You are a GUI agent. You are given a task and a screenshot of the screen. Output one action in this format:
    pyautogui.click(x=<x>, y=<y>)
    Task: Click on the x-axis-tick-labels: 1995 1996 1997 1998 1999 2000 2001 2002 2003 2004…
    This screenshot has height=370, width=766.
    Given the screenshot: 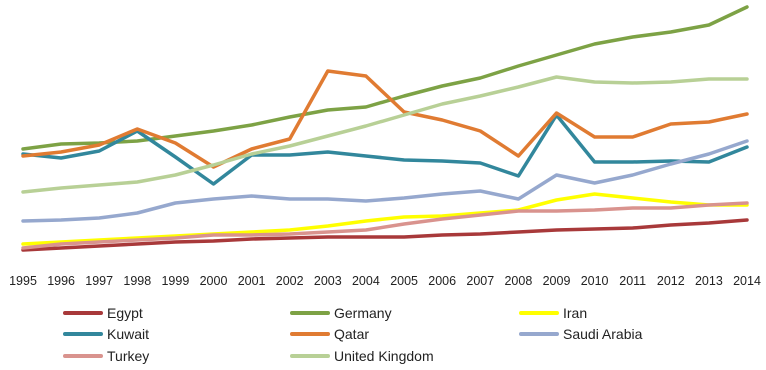 What is the action you would take?
    pyautogui.click(x=385, y=281)
    